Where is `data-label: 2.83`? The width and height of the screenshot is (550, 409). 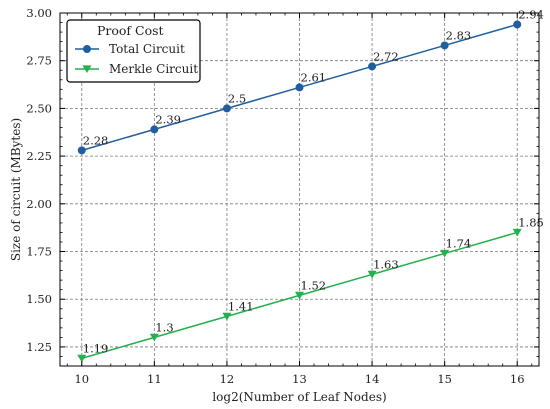 data-label: 2.83 is located at coordinates (459, 35).